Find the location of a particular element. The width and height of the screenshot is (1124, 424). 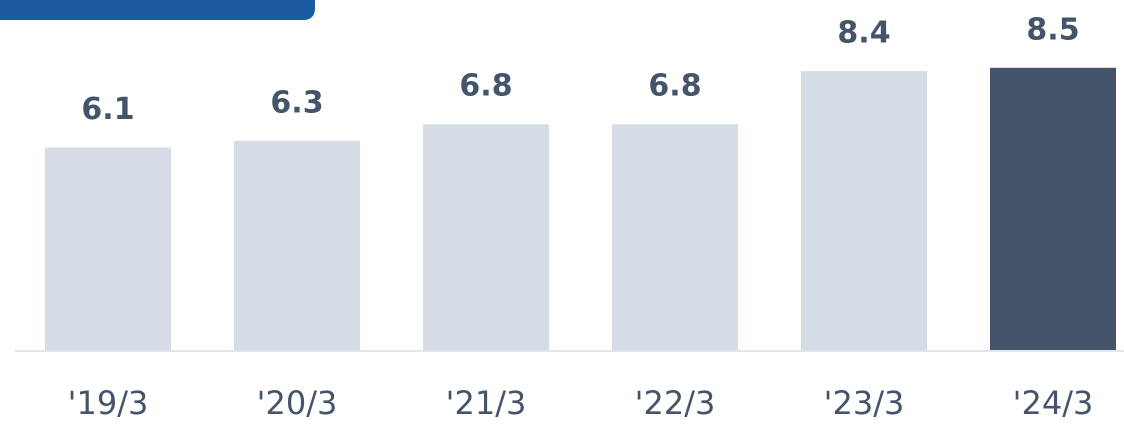

value-label: 6.3 is located at coordinates (296, 102).